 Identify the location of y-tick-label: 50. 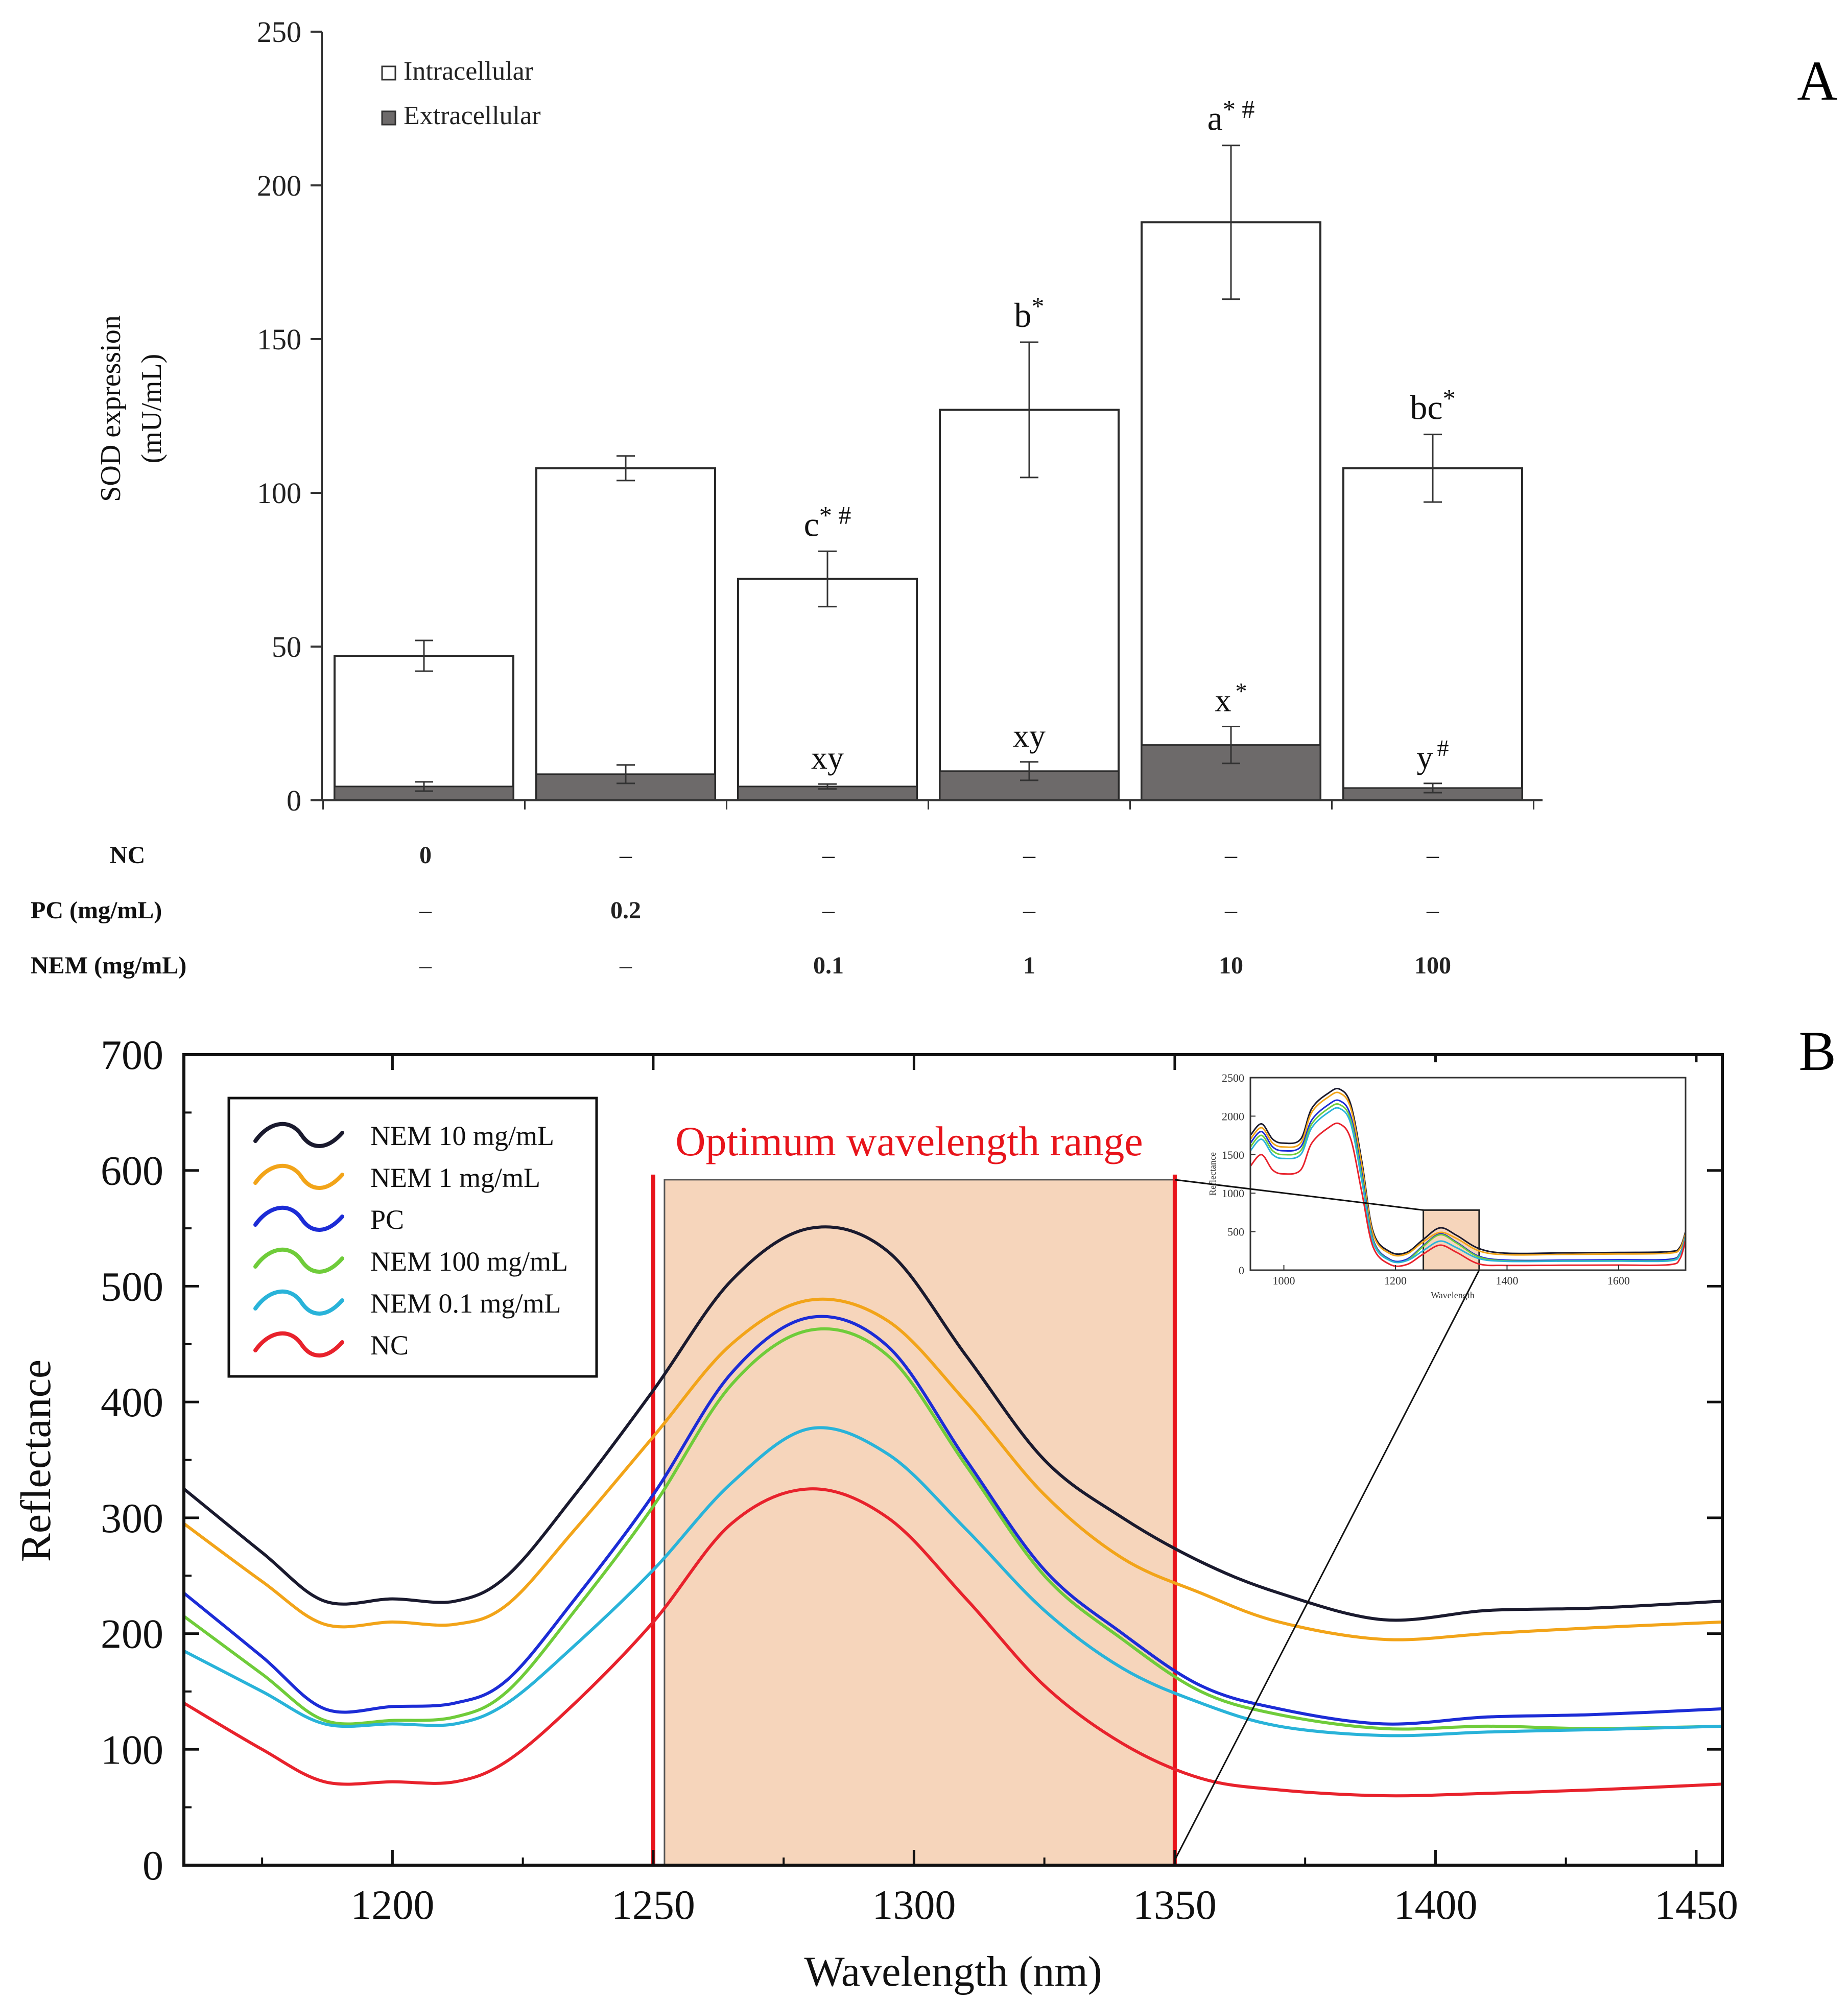
(286, 646).